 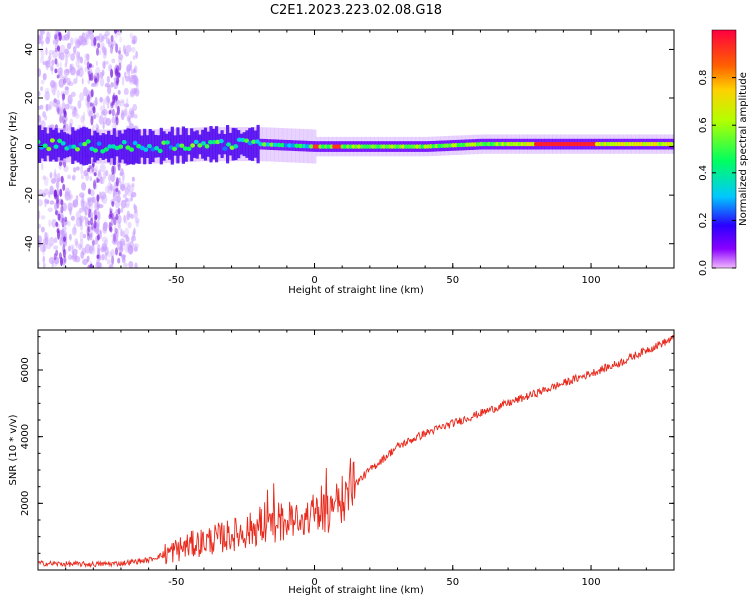 What do you see at coordinates (176, 280) in the screenshot?
I see `spectrogram-x-tick-label: -50` at bounding box center [176, 280].